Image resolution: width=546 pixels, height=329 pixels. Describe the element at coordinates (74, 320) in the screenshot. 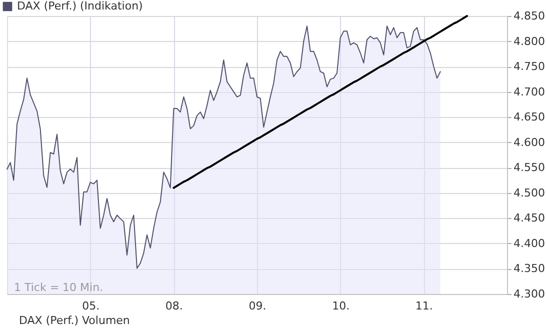

I see `text: DAX (Perf.) Volumen` at that location.